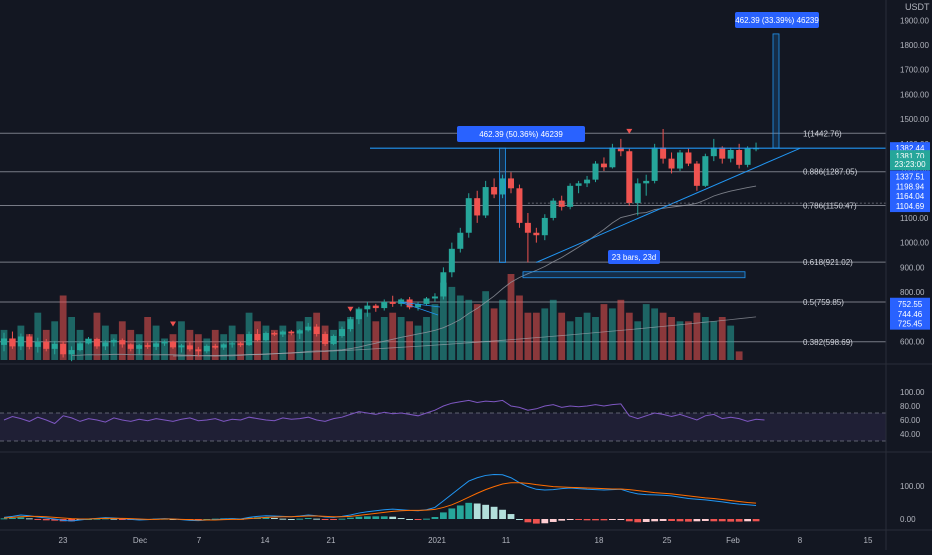 Image resolution: width=932 pixels, height=555 pixels. What do you see at coordinates (910, 303) in the screenshot?
I see `price-axis-badge: 752.55` at bounding box center [910, 303].